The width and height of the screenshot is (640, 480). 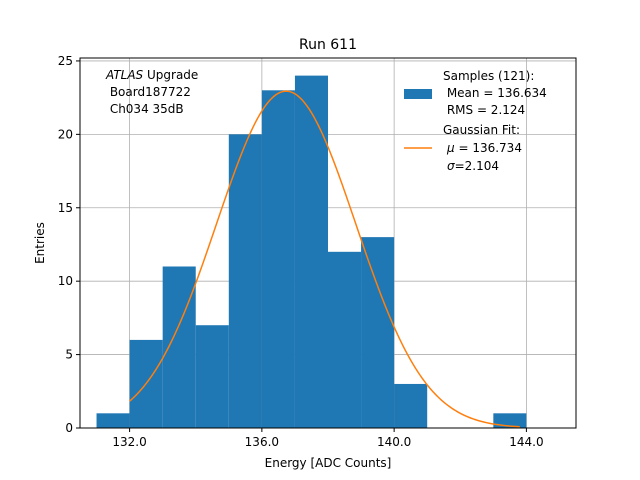 I want to click on legend-hist-swatch, so click(x=418, y=94).